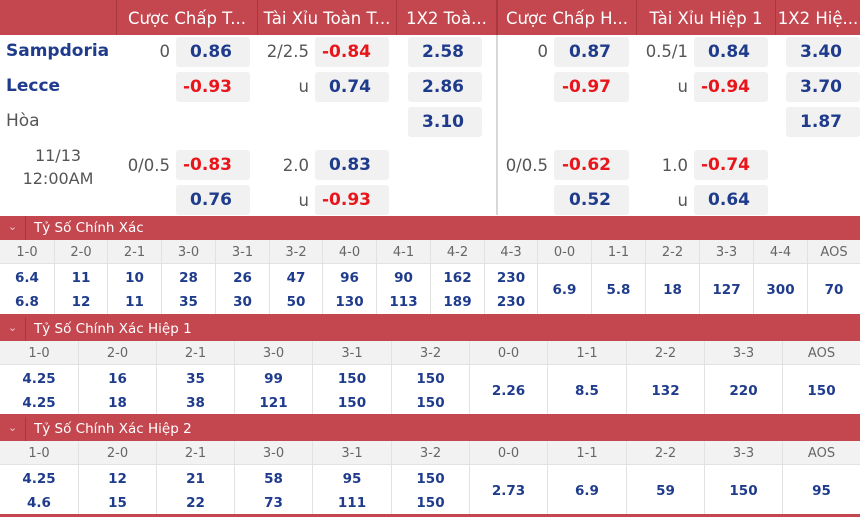 The width and height of the screenshot is (860, 519). What do you see at coordinates (731, 52) in the screenshot?
I see `h1-over-odd: 0.84` at bounding box center [731, 52].